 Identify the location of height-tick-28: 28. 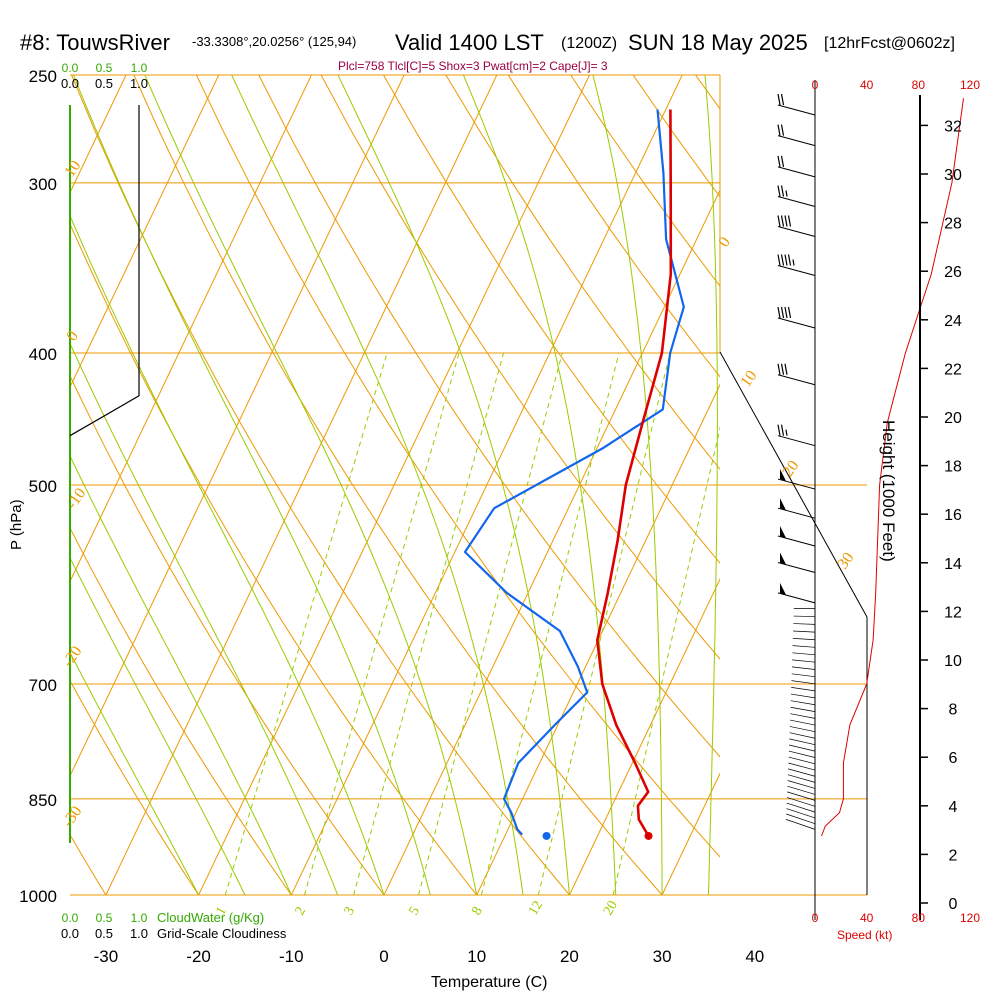
(953, 224).